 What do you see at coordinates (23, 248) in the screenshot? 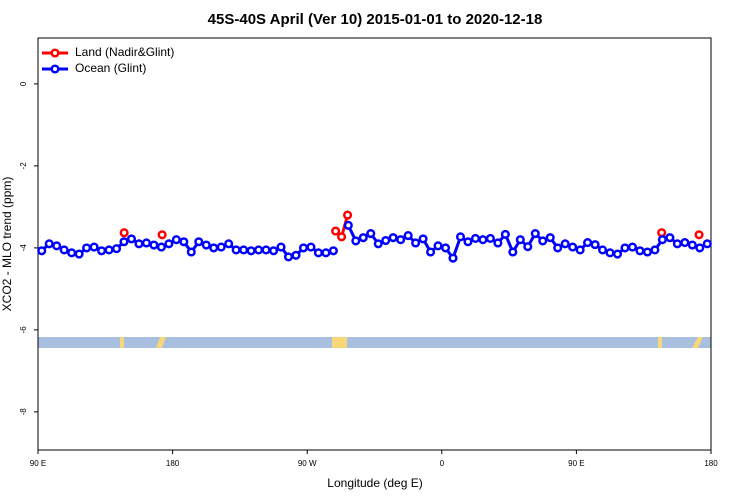
I see `y-tick-label: -4` at bounding box center [23, 248].